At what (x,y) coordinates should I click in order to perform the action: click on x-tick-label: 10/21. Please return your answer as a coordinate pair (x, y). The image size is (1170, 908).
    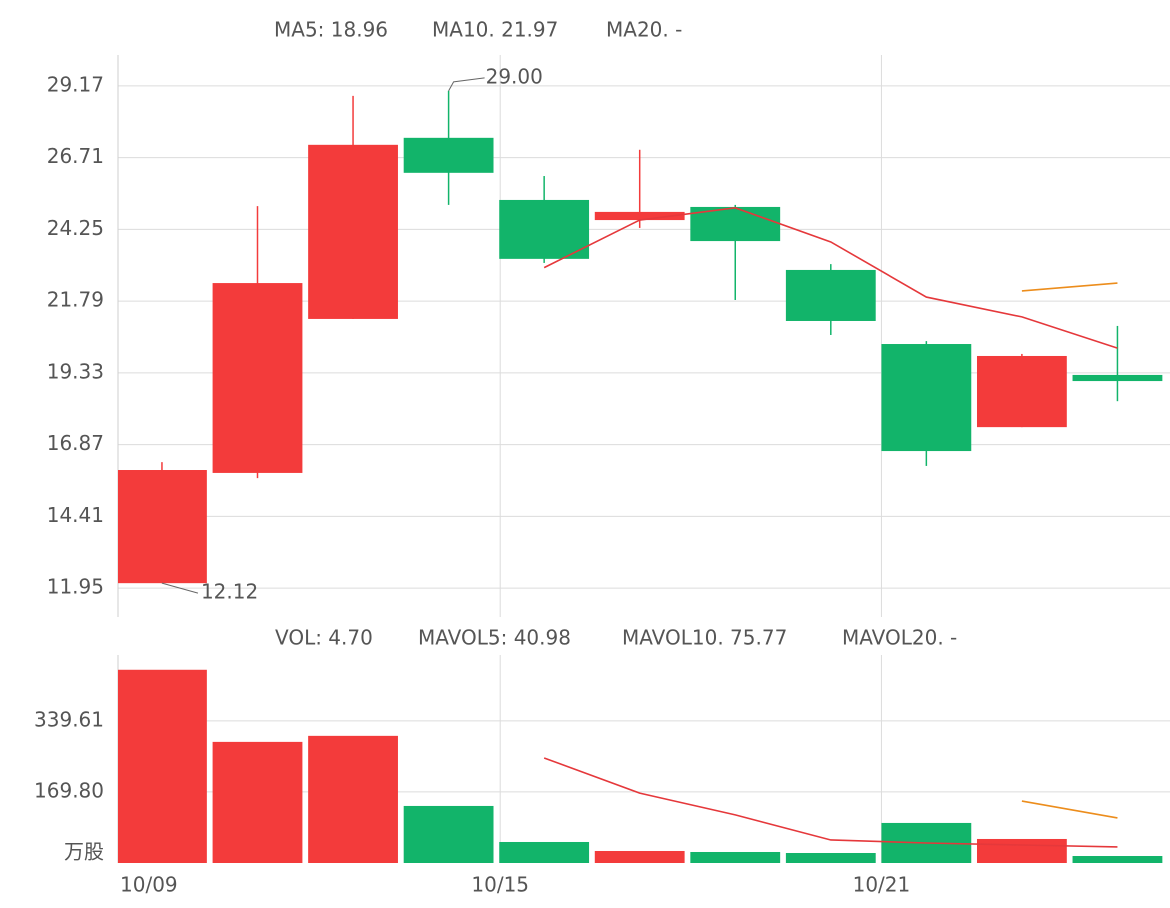
    Looking at the image, I should click on (882, 885).